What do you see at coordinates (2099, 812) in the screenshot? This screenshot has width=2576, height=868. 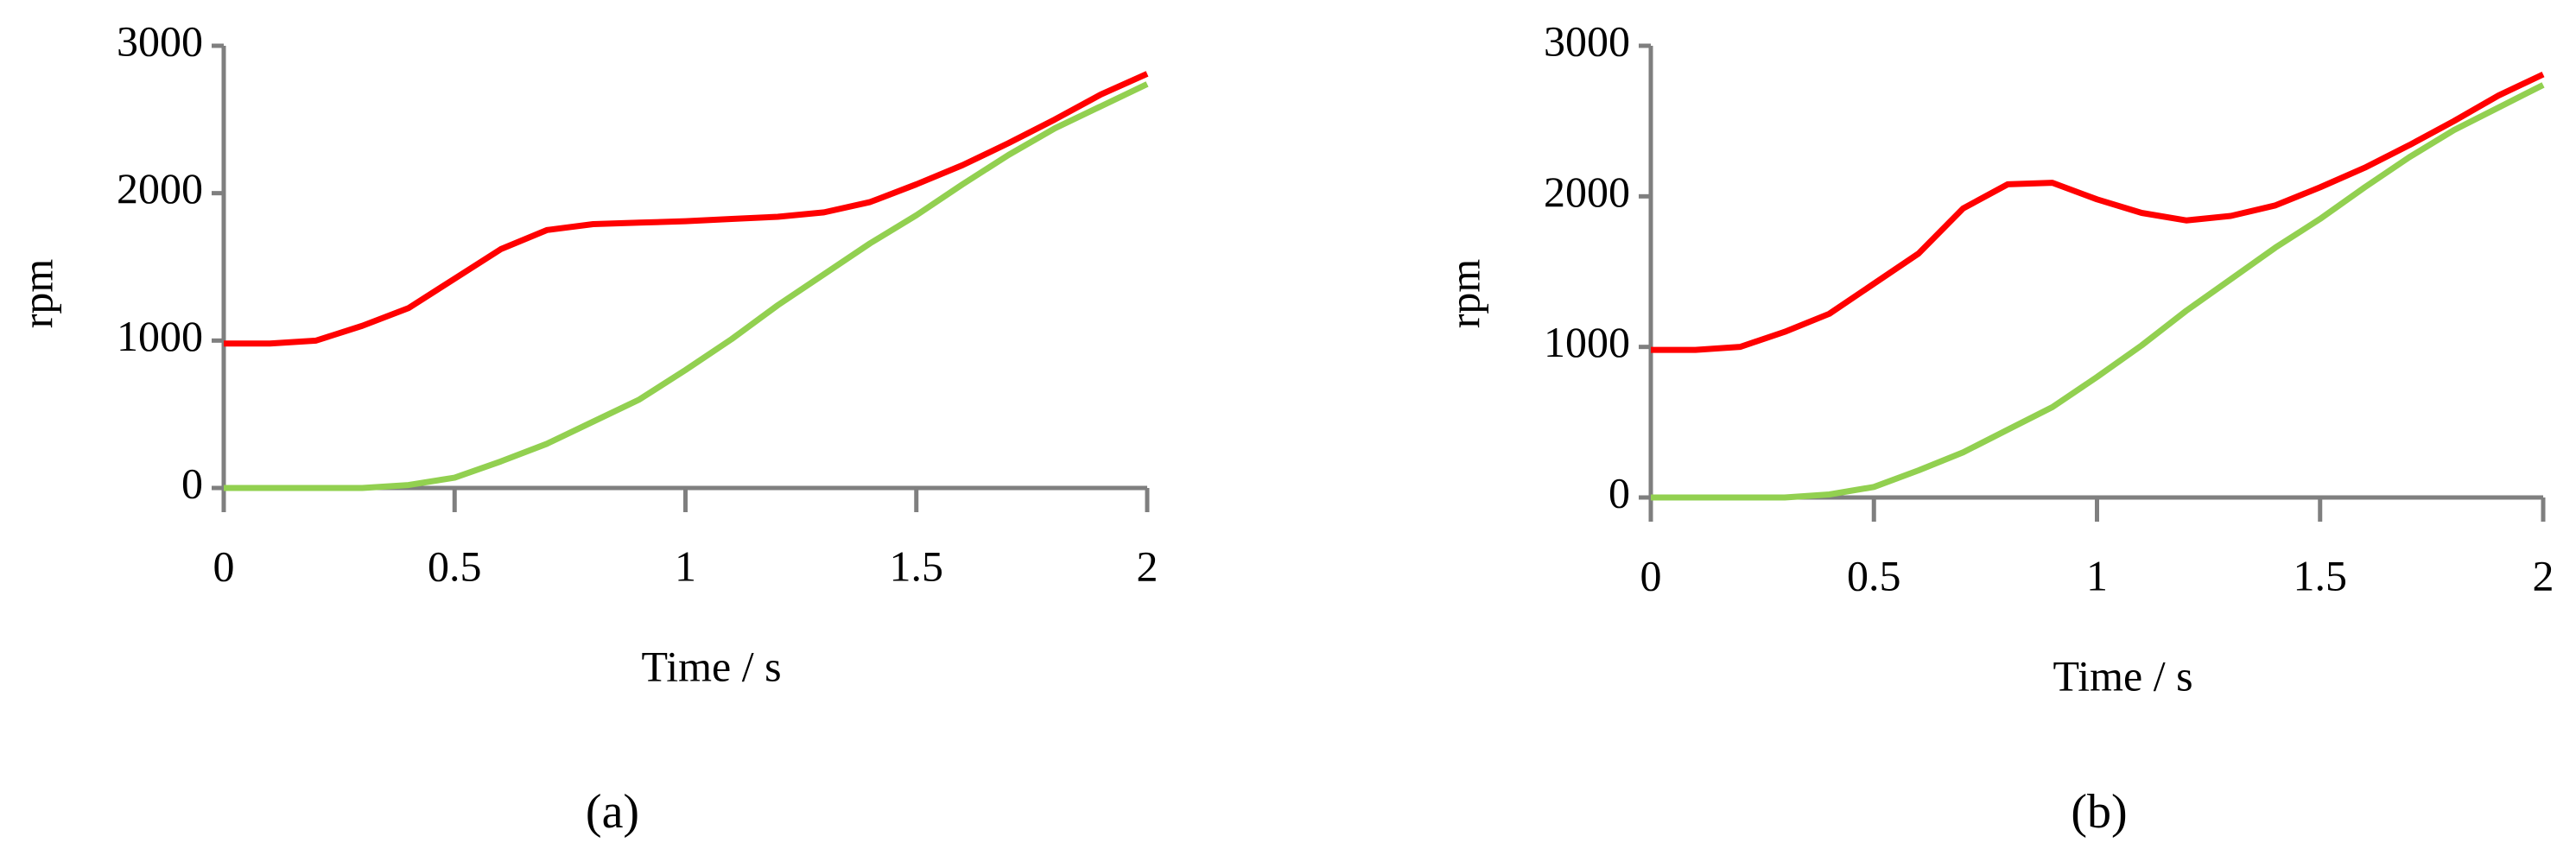 I see `panel-label: (b)` at bounding box center [2099, 812].